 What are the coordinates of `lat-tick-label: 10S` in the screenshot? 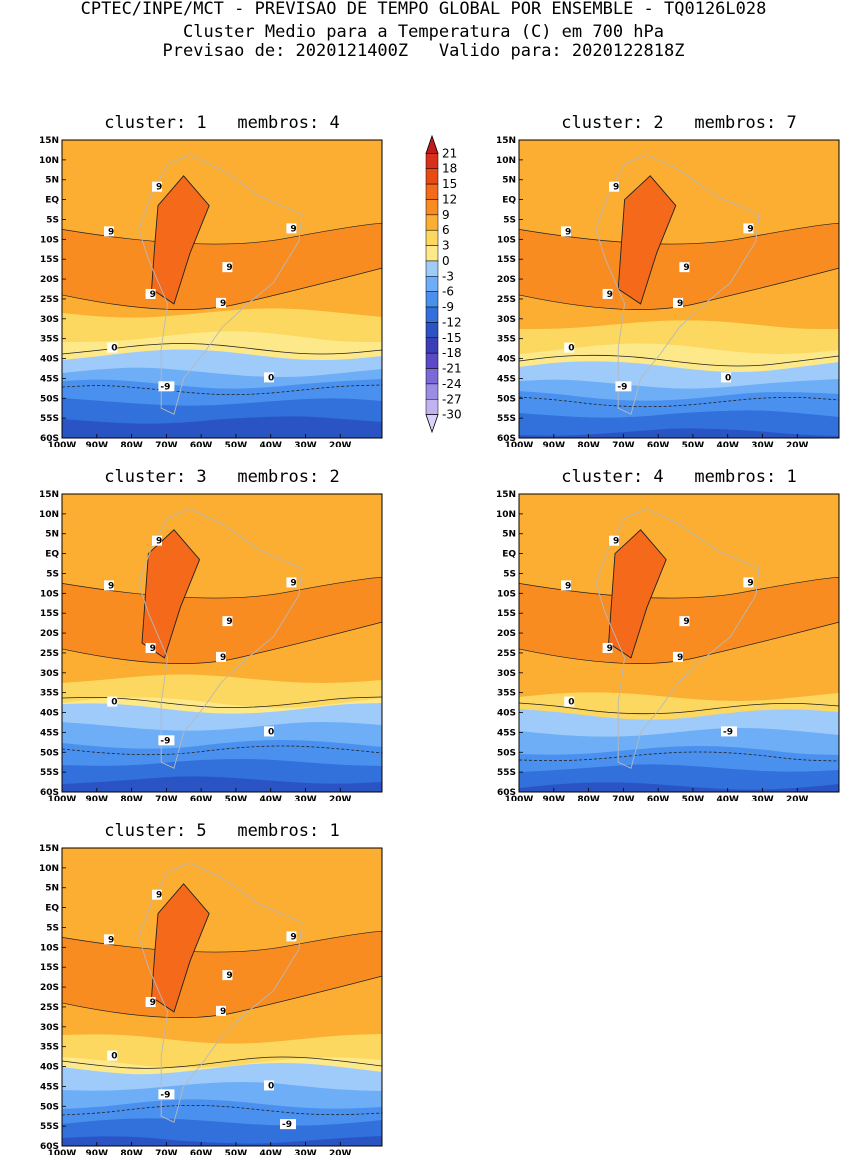 It's located at (49, 948).